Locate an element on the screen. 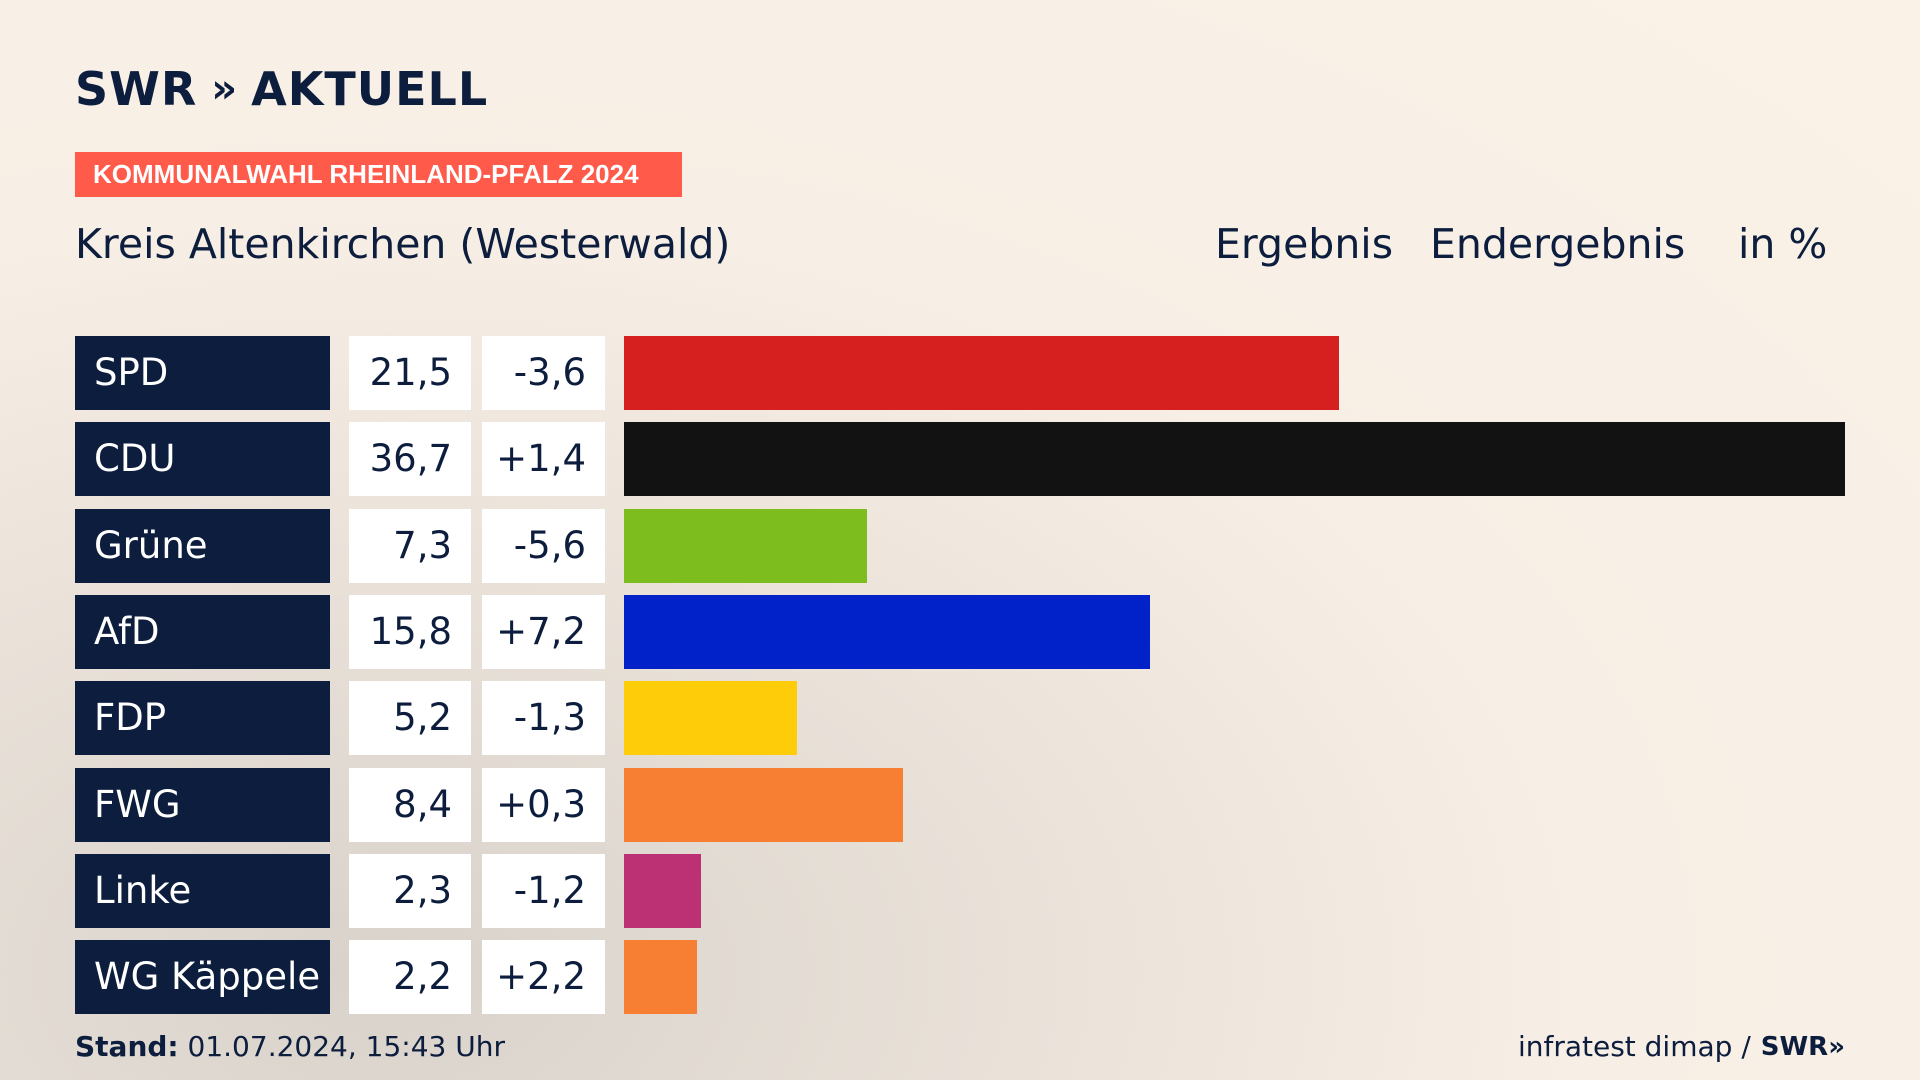 This screenshot has height=1080, width=1920. result-diff: -1,3 is located at coordinates (543, 718).